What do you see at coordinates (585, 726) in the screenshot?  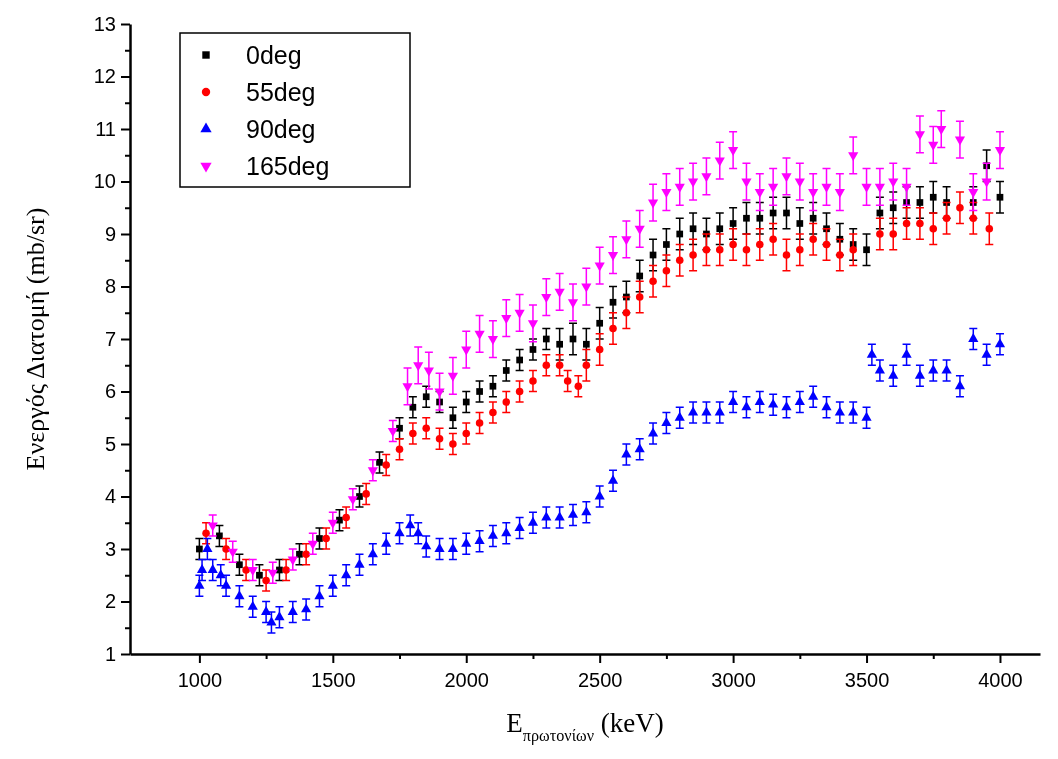 I see `x-axis-title: E$_{πρωτονίων}$ (keV)` at bounding box center [585, 726].